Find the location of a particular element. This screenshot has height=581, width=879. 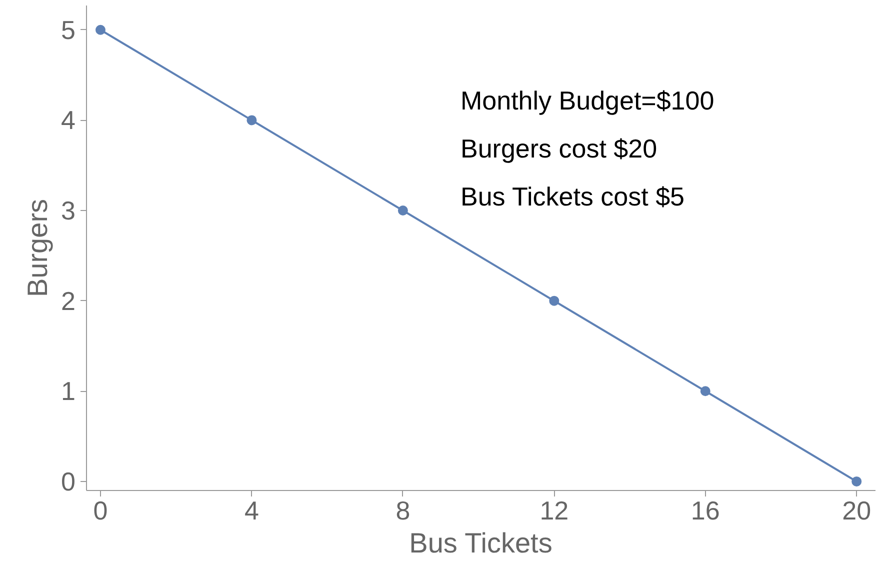

y-axis-title: Burgers is located at coordinates (38, 248).